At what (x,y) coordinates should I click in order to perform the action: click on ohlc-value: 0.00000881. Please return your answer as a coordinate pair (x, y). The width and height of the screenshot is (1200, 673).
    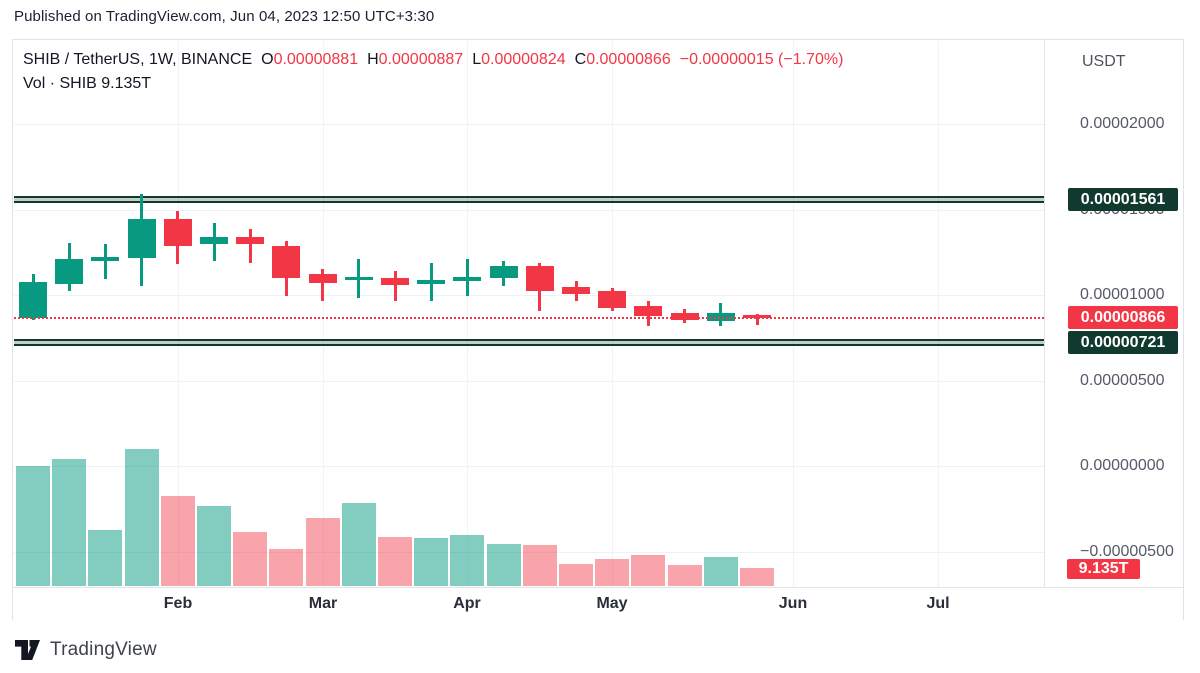
    Looking at the image, I should click on (316, 59).